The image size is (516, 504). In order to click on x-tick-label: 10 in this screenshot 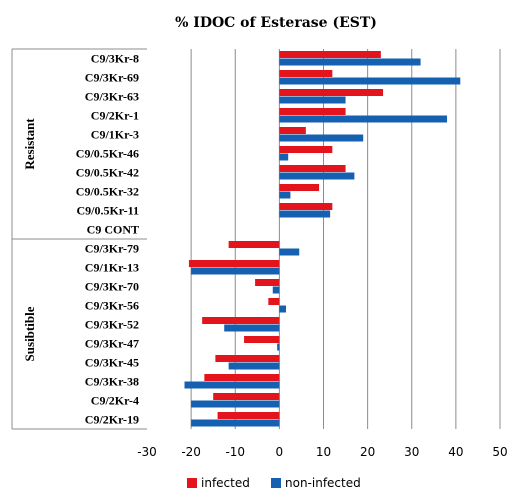, I will do `click(323, 452)`.